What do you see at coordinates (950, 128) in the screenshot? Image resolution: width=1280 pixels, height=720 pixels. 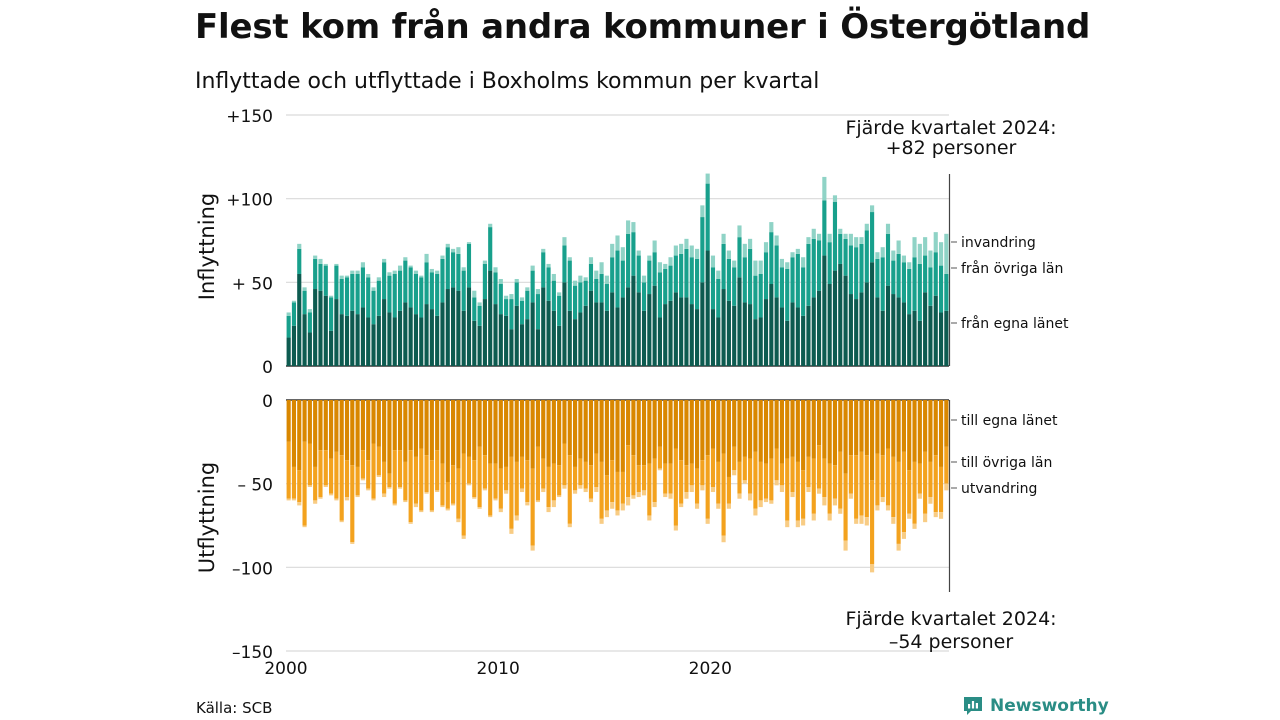 I see `in-annotation-line1: Fjärde kvartalet 2024:` at bounding box center [950, 128].